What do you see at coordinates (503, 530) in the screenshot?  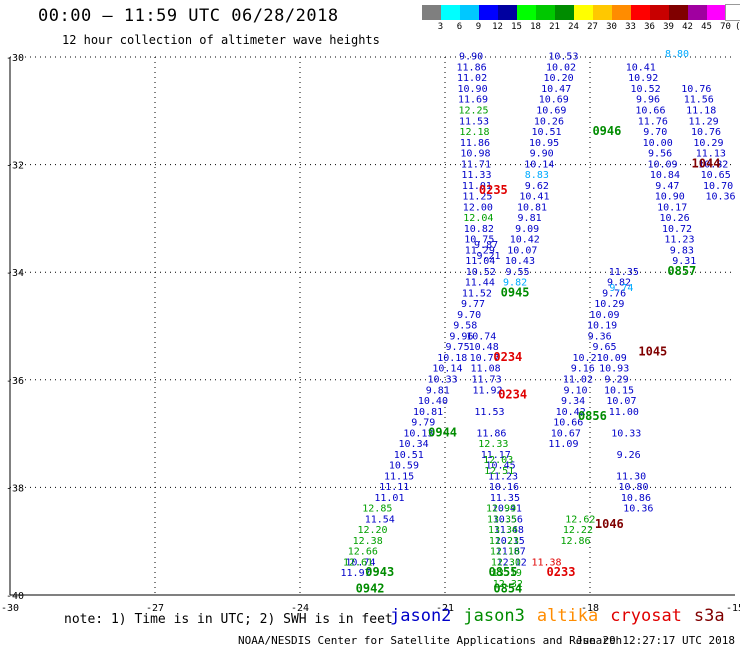 I see `wave-height-jason3: 13.36` at bounding box center [503, 530].